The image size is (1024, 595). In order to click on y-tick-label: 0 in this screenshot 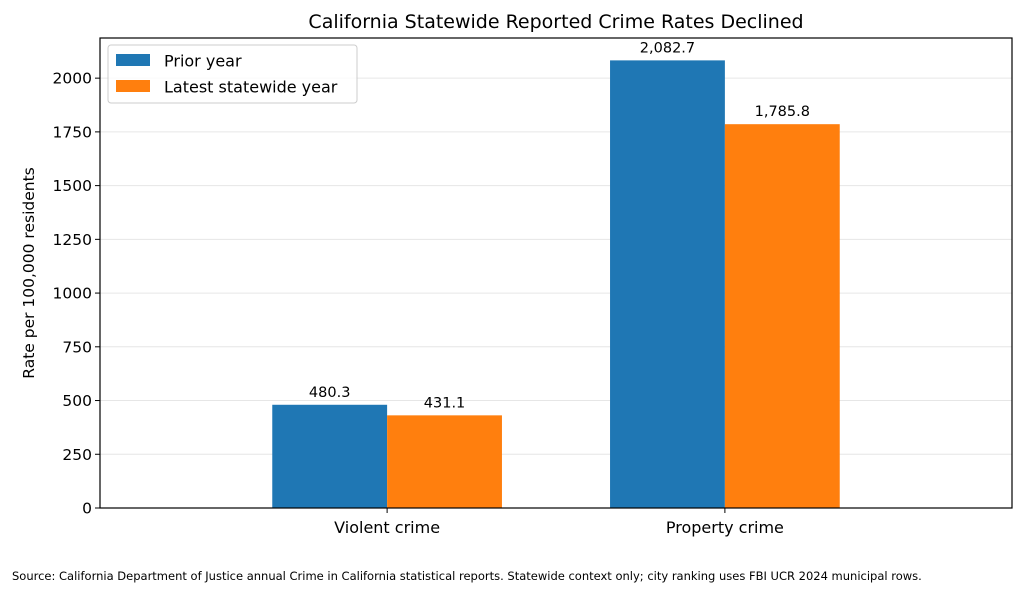, I will do `click(87, 509)`.